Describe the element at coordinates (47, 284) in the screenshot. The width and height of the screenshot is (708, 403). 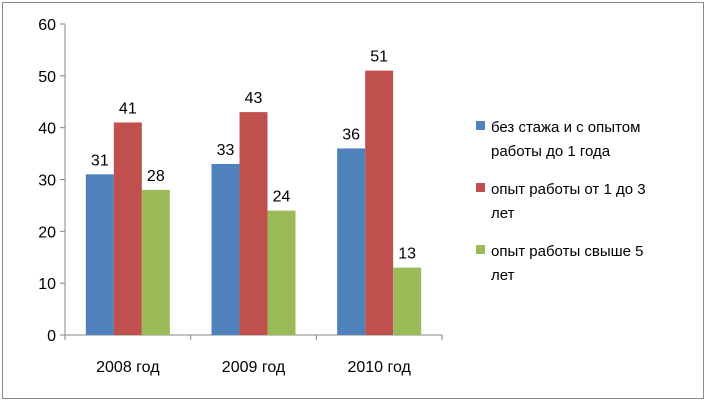
I see `y-tick-label: 10` at that location.